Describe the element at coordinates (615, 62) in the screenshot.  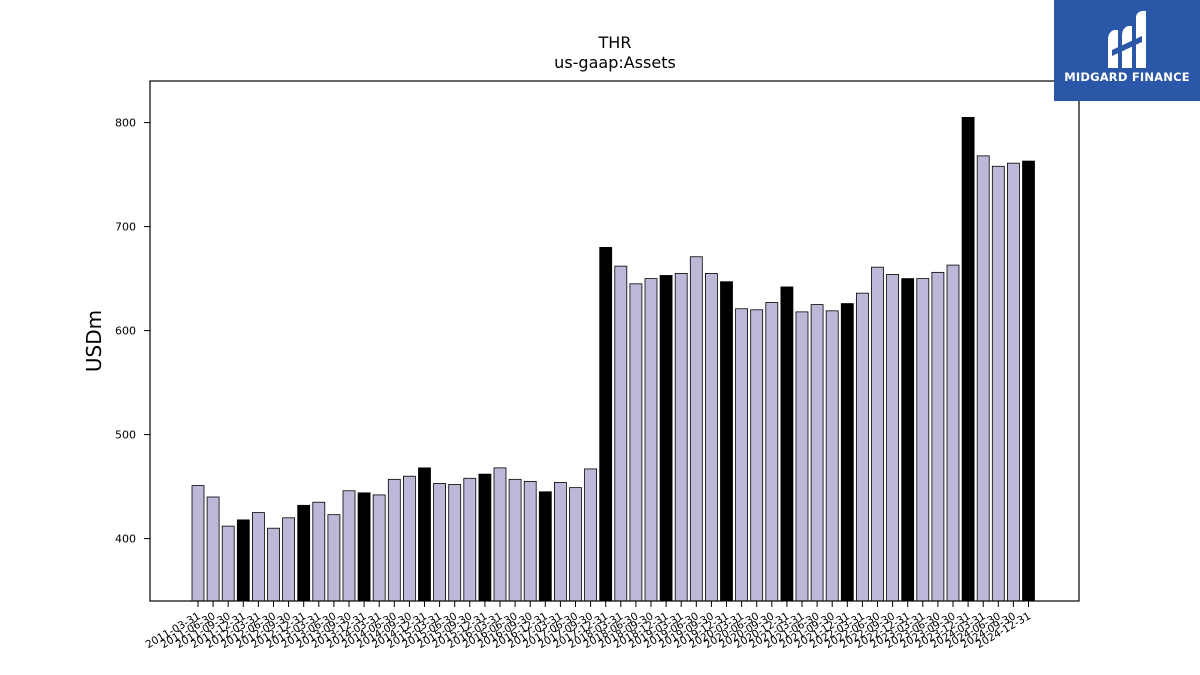
I see `chart-subtitle: us-gaap:Assets` at that location.